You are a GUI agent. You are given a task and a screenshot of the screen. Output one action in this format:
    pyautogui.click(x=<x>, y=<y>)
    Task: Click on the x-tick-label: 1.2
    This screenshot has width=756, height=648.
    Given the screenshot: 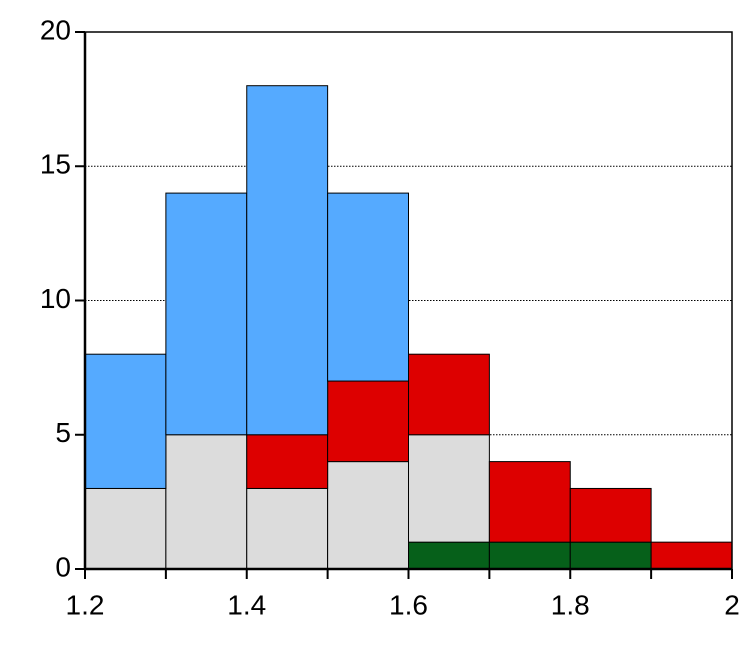 What is the action you would take?
    pyautogui.click(x=85, y=604)
    